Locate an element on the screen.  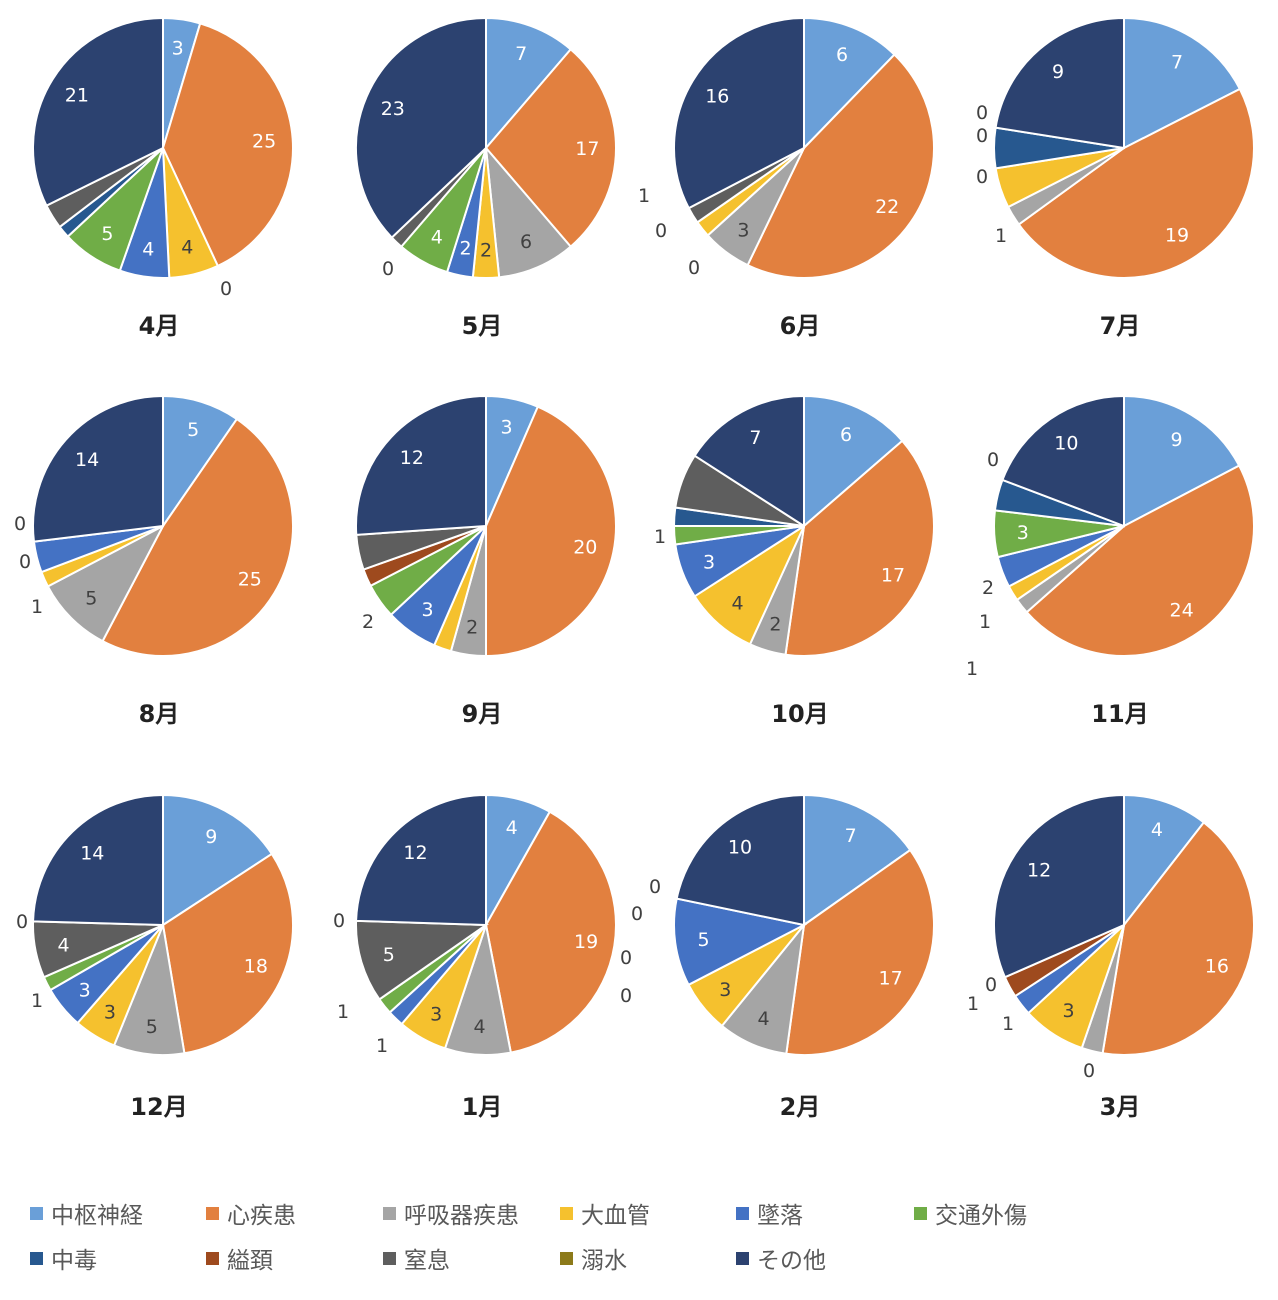
slice-label: 17 is located at coordinates (893, 576).